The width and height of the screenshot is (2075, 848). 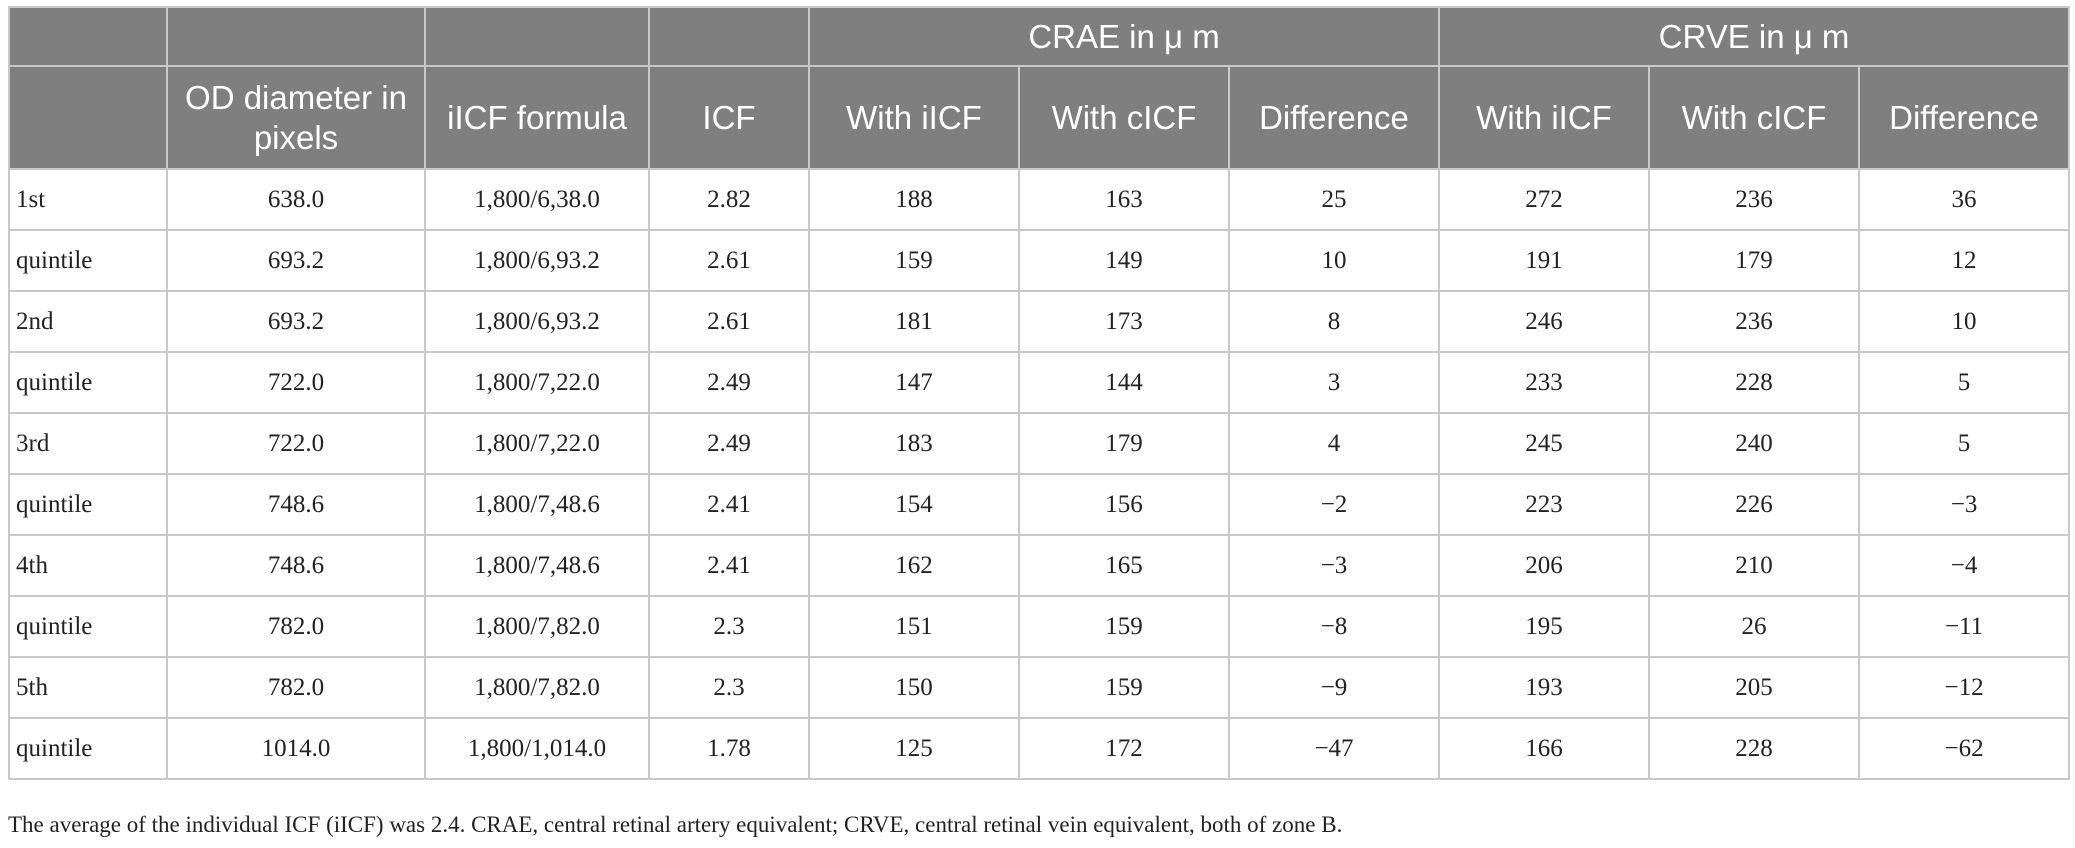 What do you see at coordinates (1544, 199) in the screenshot?
I see `crve-with-iicf-cell: 272` at bounding box center [1544, 199].